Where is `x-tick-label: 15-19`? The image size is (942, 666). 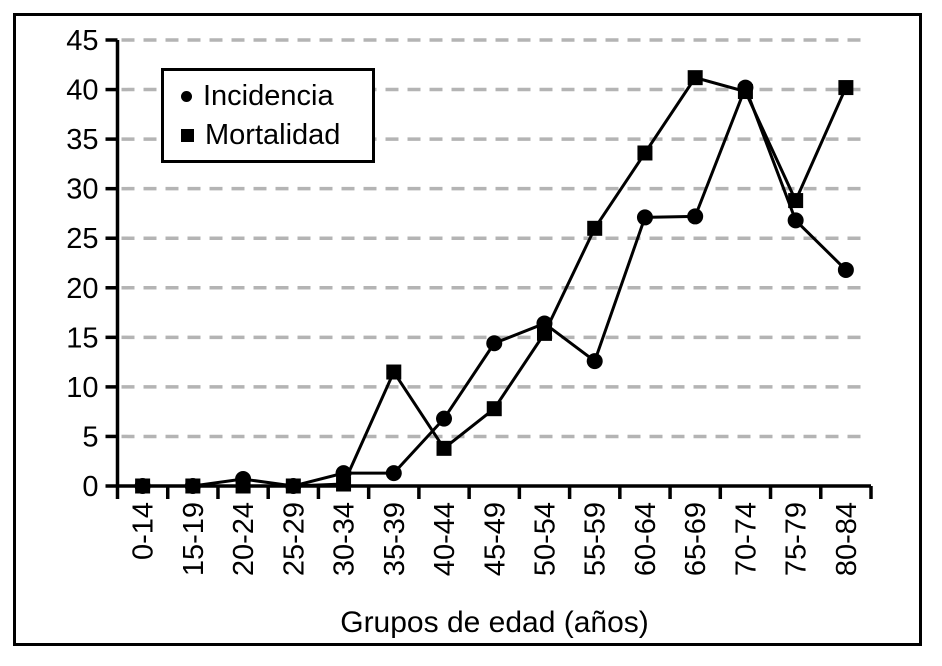 x-tick-label: 15-19 is located at coordinates (194, 539).